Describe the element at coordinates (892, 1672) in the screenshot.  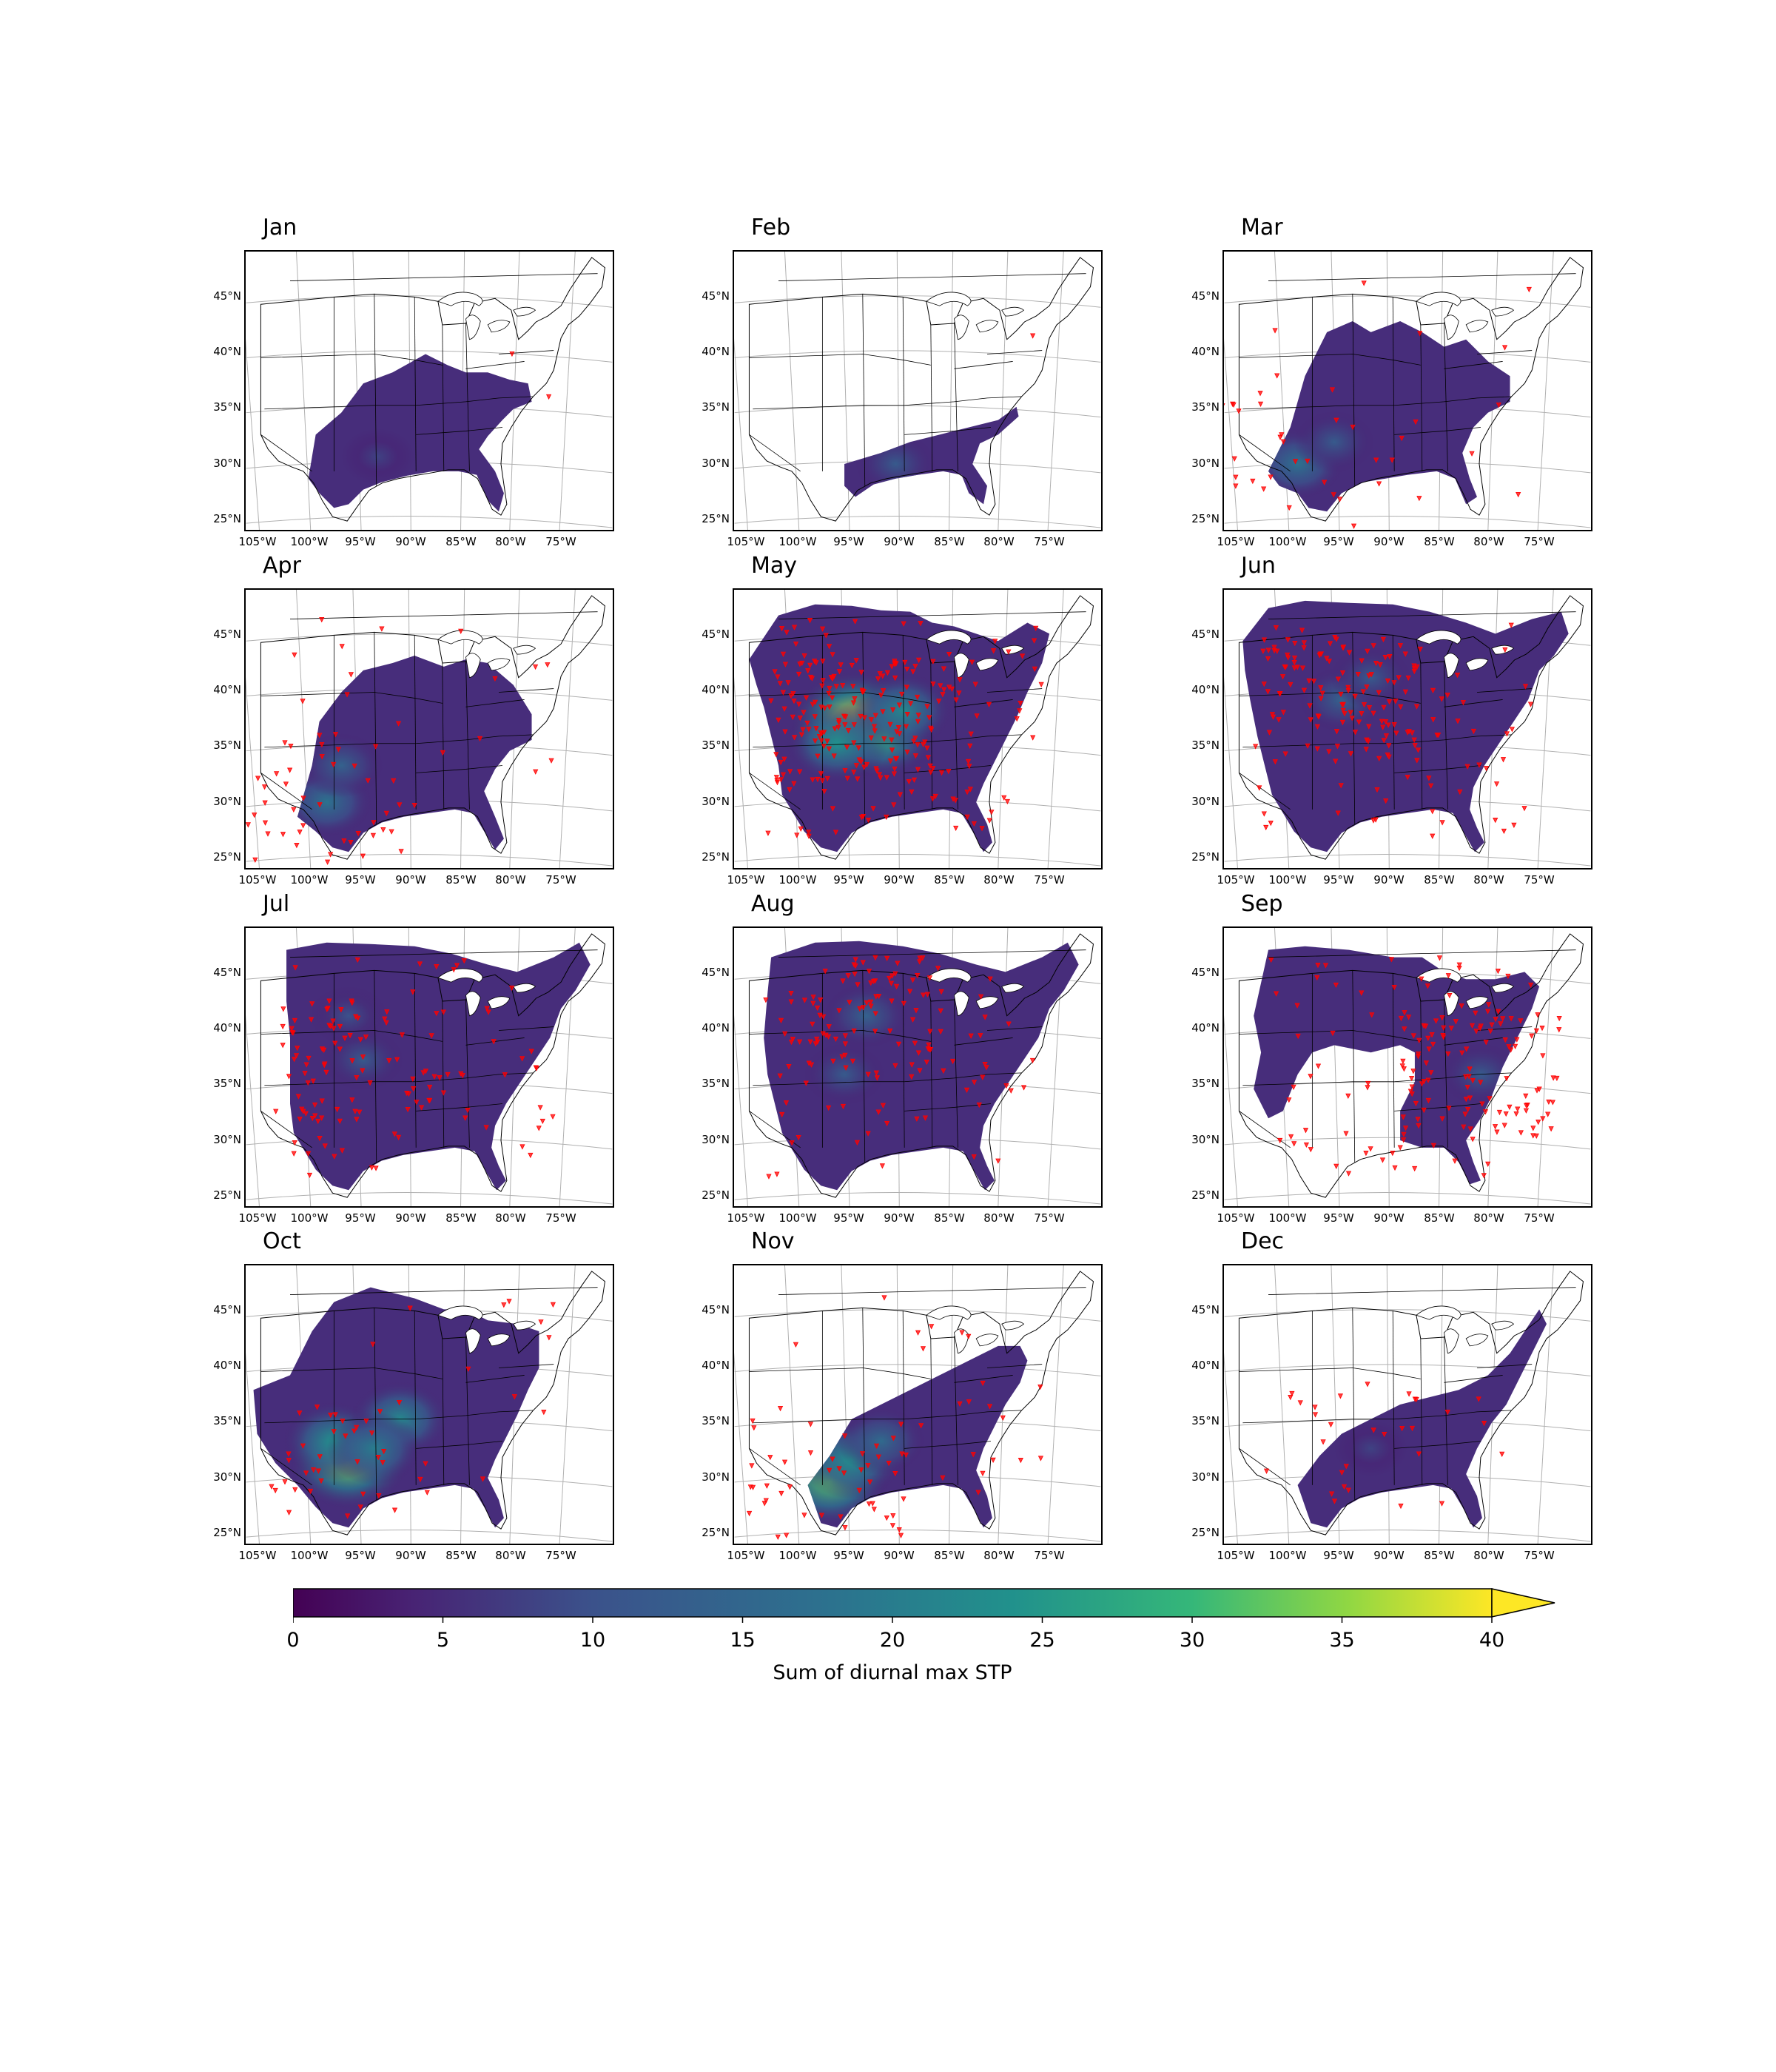
I see `colorbar-label: Sum of diurnal max STP` at that location.